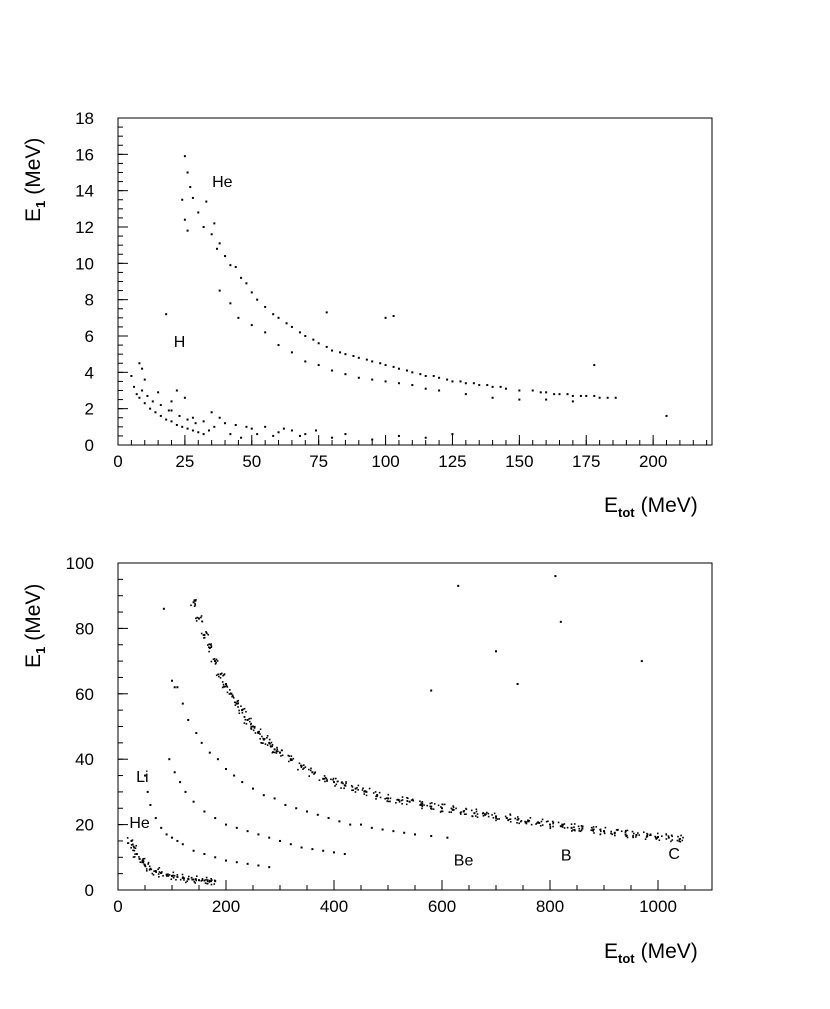 This screenshot has height=1009, width=830. Describe the element at coordinates (84, 694) in the screenshot. I see `y-tick-label: 60` at that location.